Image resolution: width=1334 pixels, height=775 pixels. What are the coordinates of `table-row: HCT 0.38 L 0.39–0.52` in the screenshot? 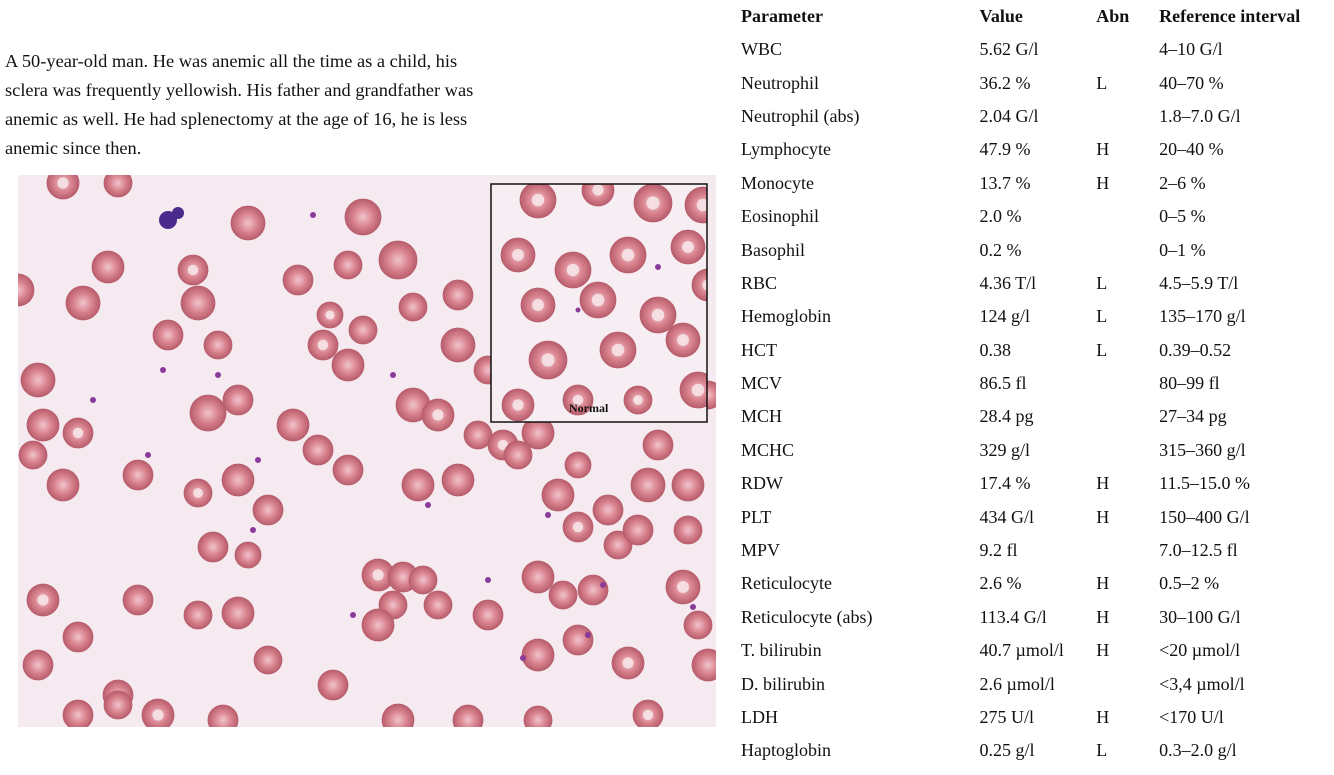 It's located at (1037, 350).